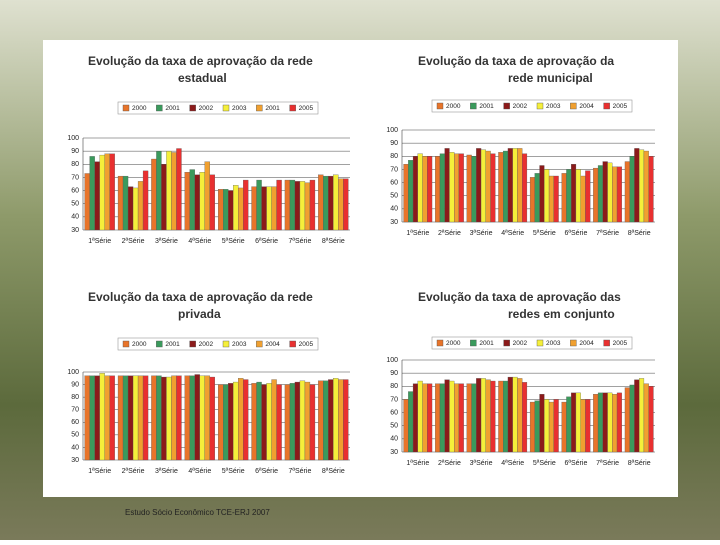 The width and height of the screenshot is (720, 545). I want to click on y-tick-label: 30, so click(75, 460).